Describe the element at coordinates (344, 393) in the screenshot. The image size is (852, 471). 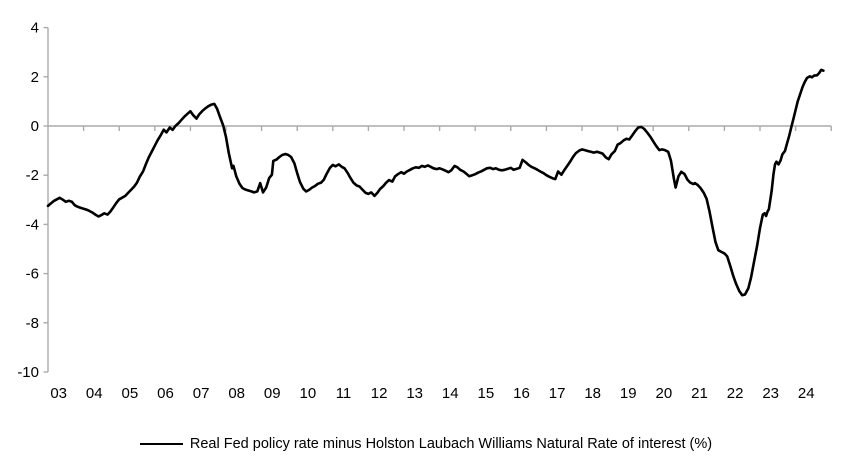
I see `x-axis-label: 11` at that location.